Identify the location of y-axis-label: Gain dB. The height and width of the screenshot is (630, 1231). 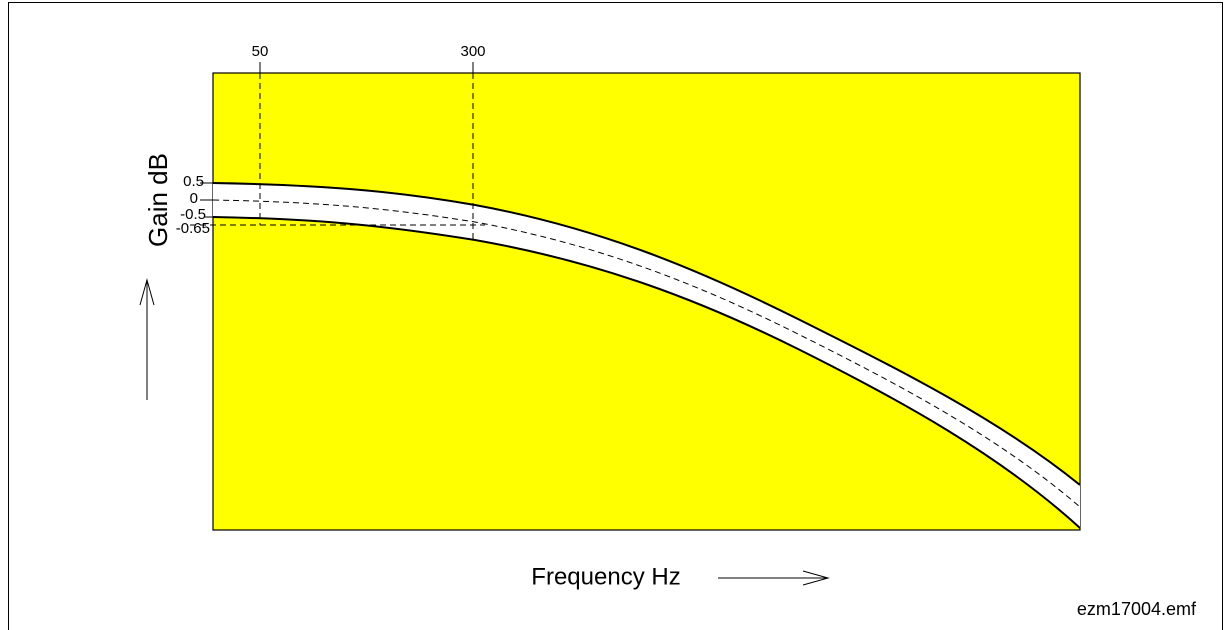
(158, 200).